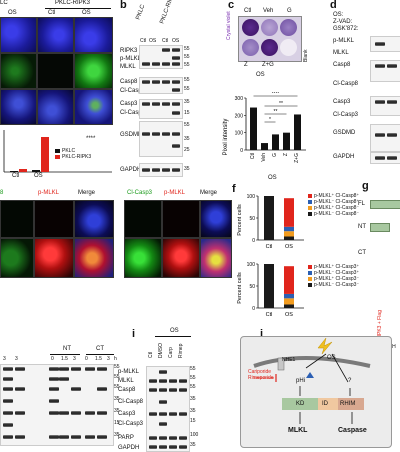 The width and height of the screenshot is (400, 452). Describe the element at coordinates (310, 267) in the screenshot. I see `legend-swatch` at that location.